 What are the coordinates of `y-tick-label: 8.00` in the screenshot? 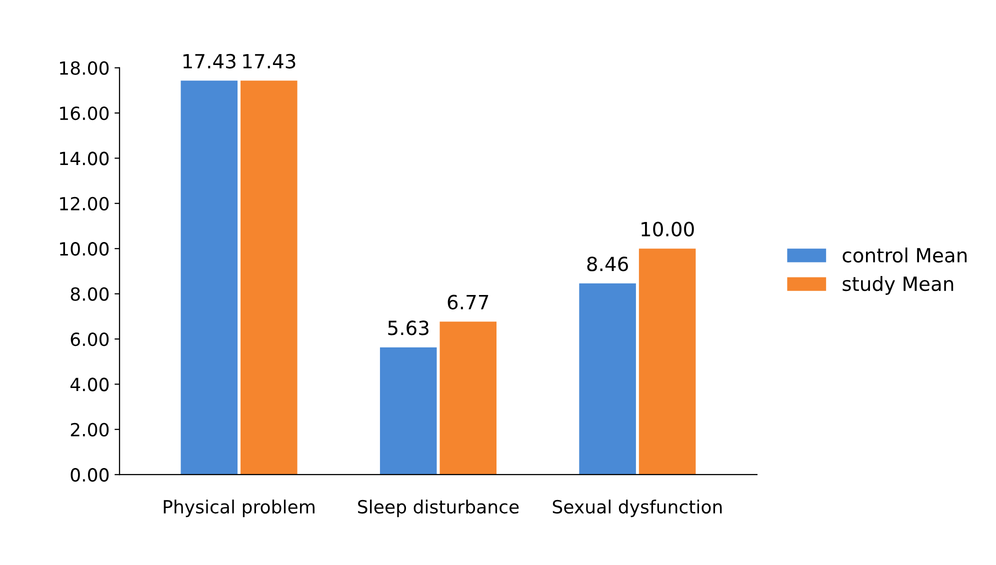 It's located at (89, 294).